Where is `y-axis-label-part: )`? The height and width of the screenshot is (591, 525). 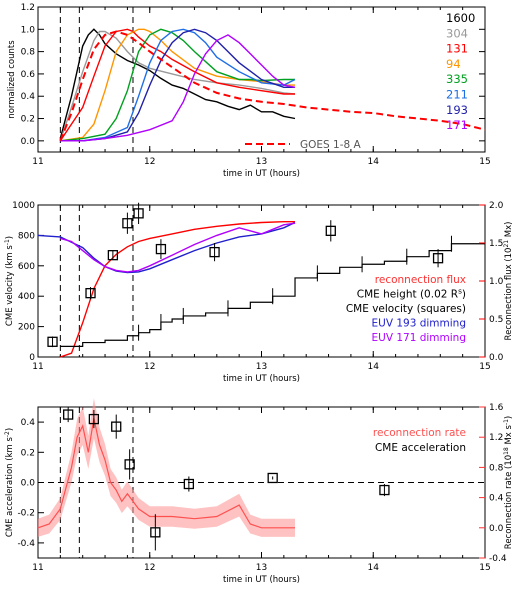 y-axis-label-part: ) is located at coordinates (10, 429).